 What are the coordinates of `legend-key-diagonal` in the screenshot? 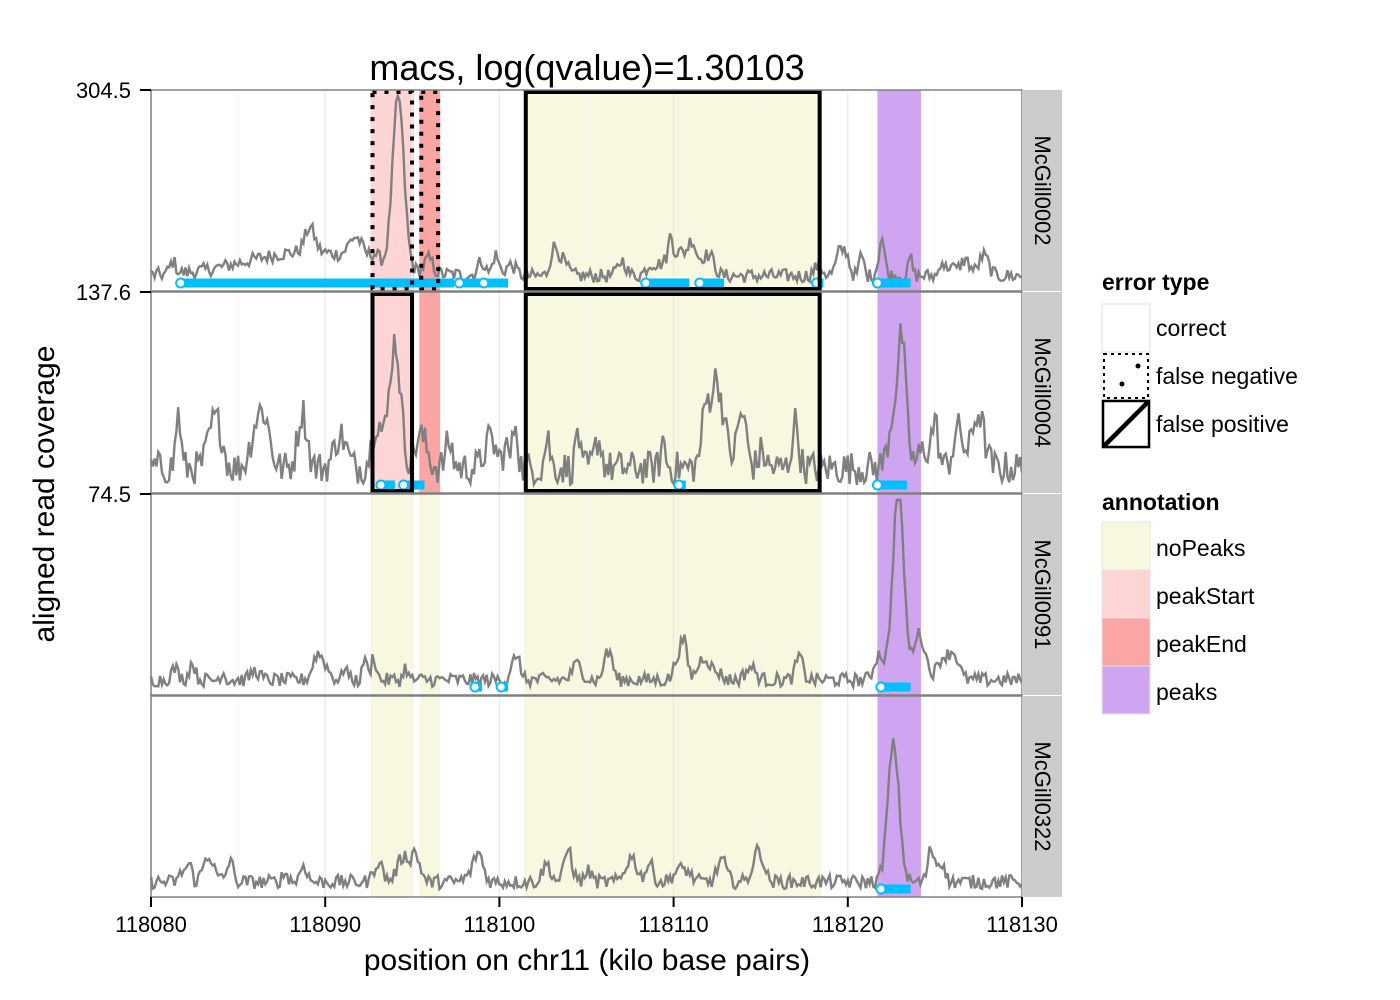 It's located at (1126, 424).